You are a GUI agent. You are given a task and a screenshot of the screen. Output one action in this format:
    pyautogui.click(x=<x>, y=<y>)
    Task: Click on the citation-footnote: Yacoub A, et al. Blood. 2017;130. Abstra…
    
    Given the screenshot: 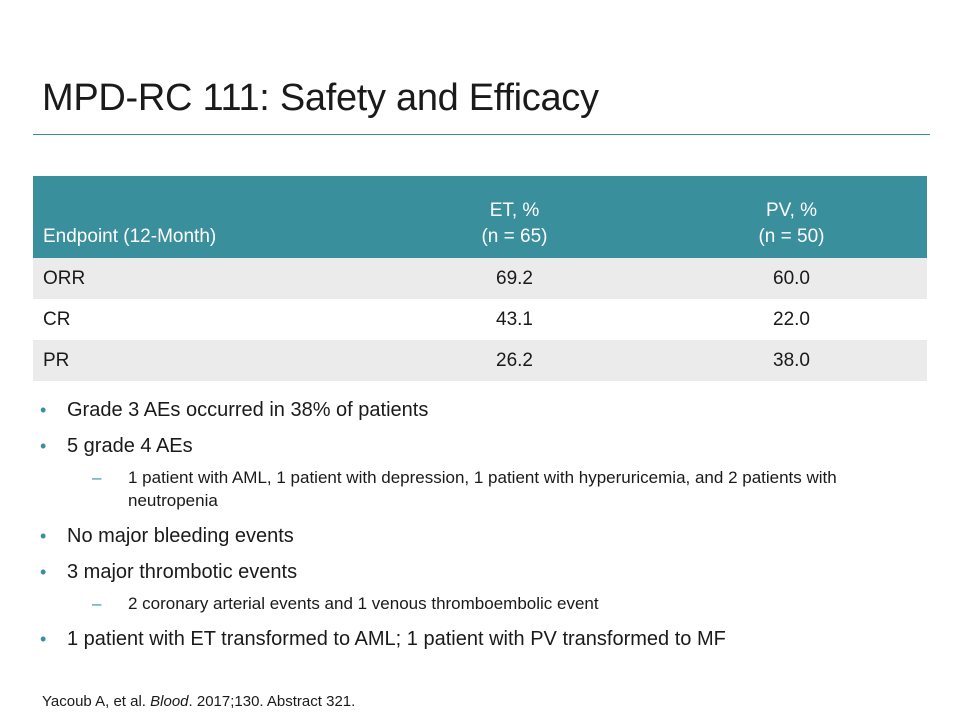 What is the action you would take?
    pyautogui.click(x=198, y=701)
    